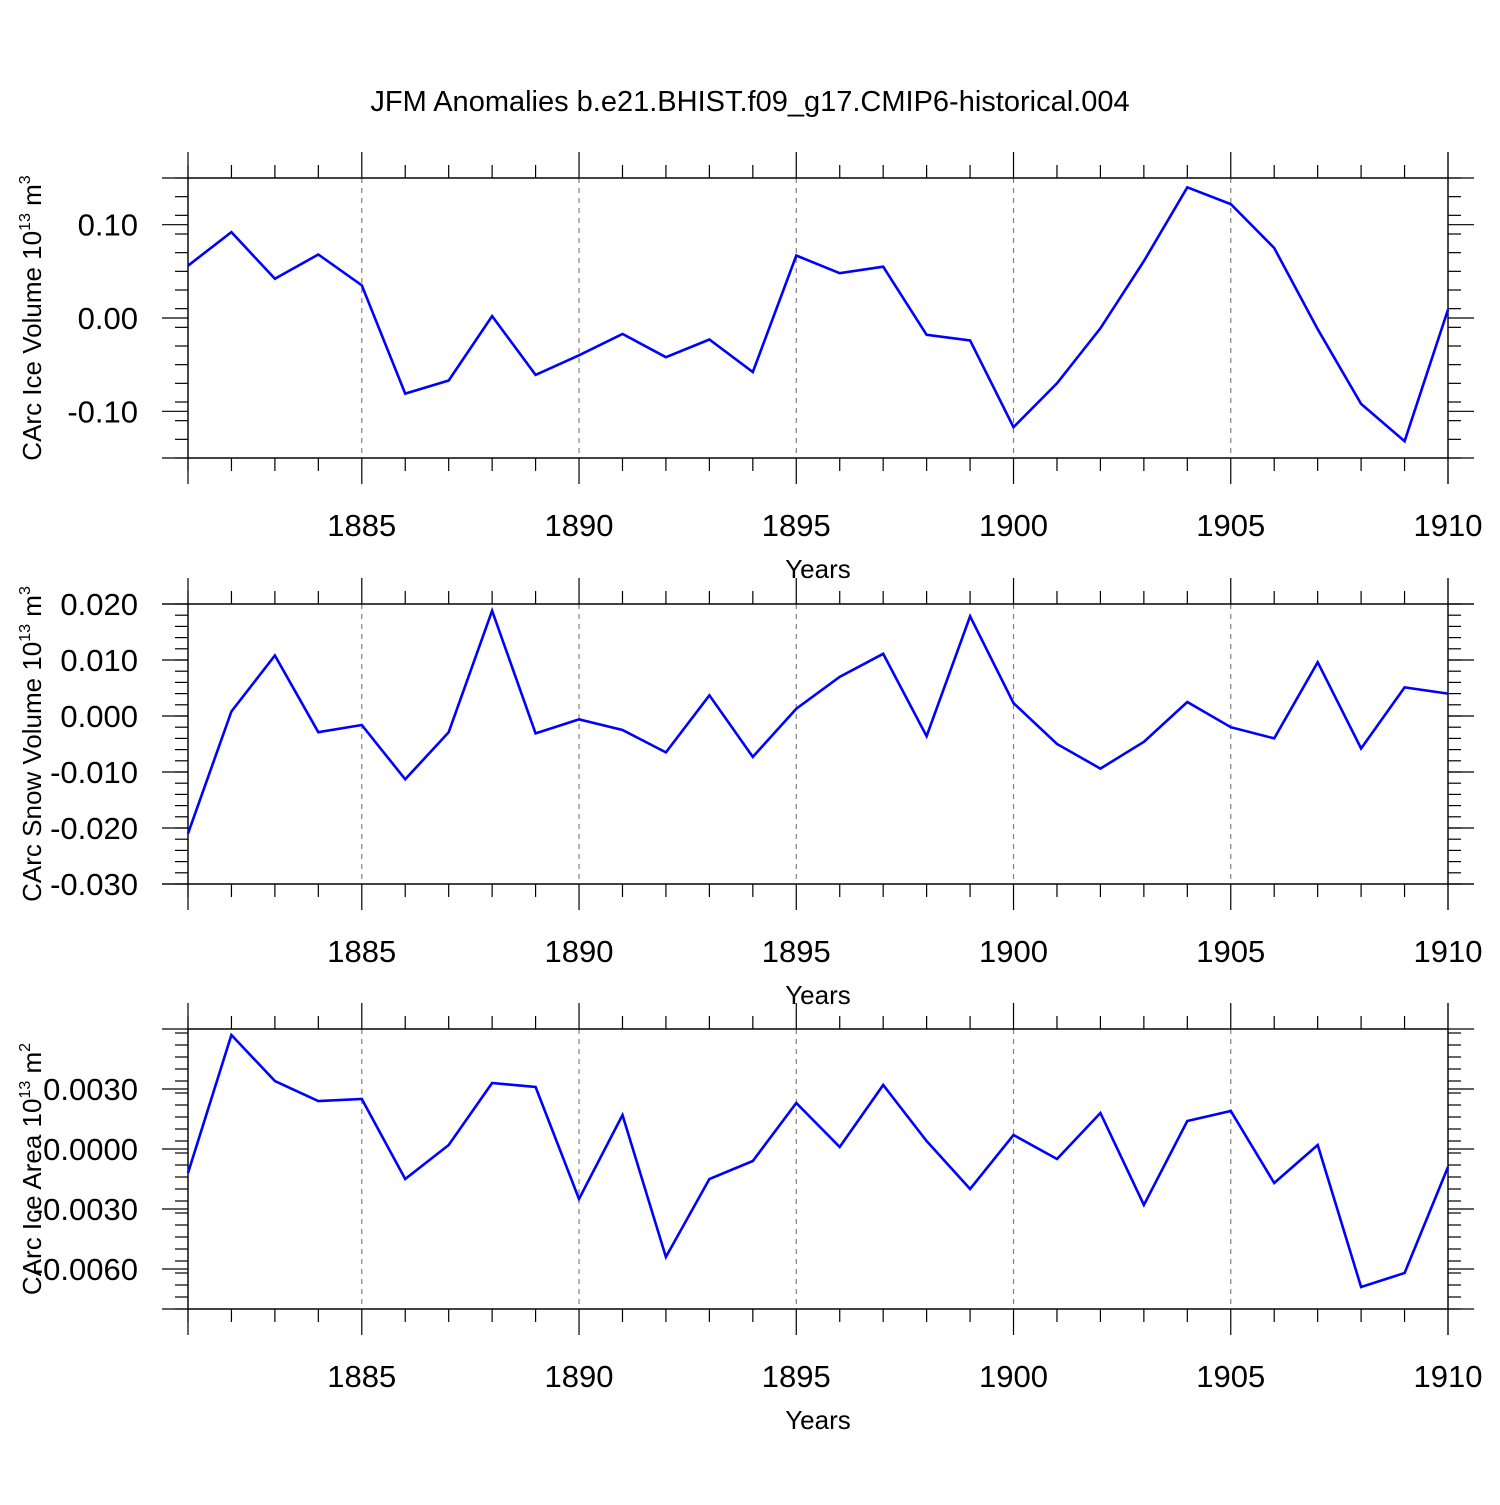 The height and width of the screenshot is (1505, 1500). Describe the element at coordinates (108, 225) in the screenshot. I see `y-tick-label: 0.10` at that location.